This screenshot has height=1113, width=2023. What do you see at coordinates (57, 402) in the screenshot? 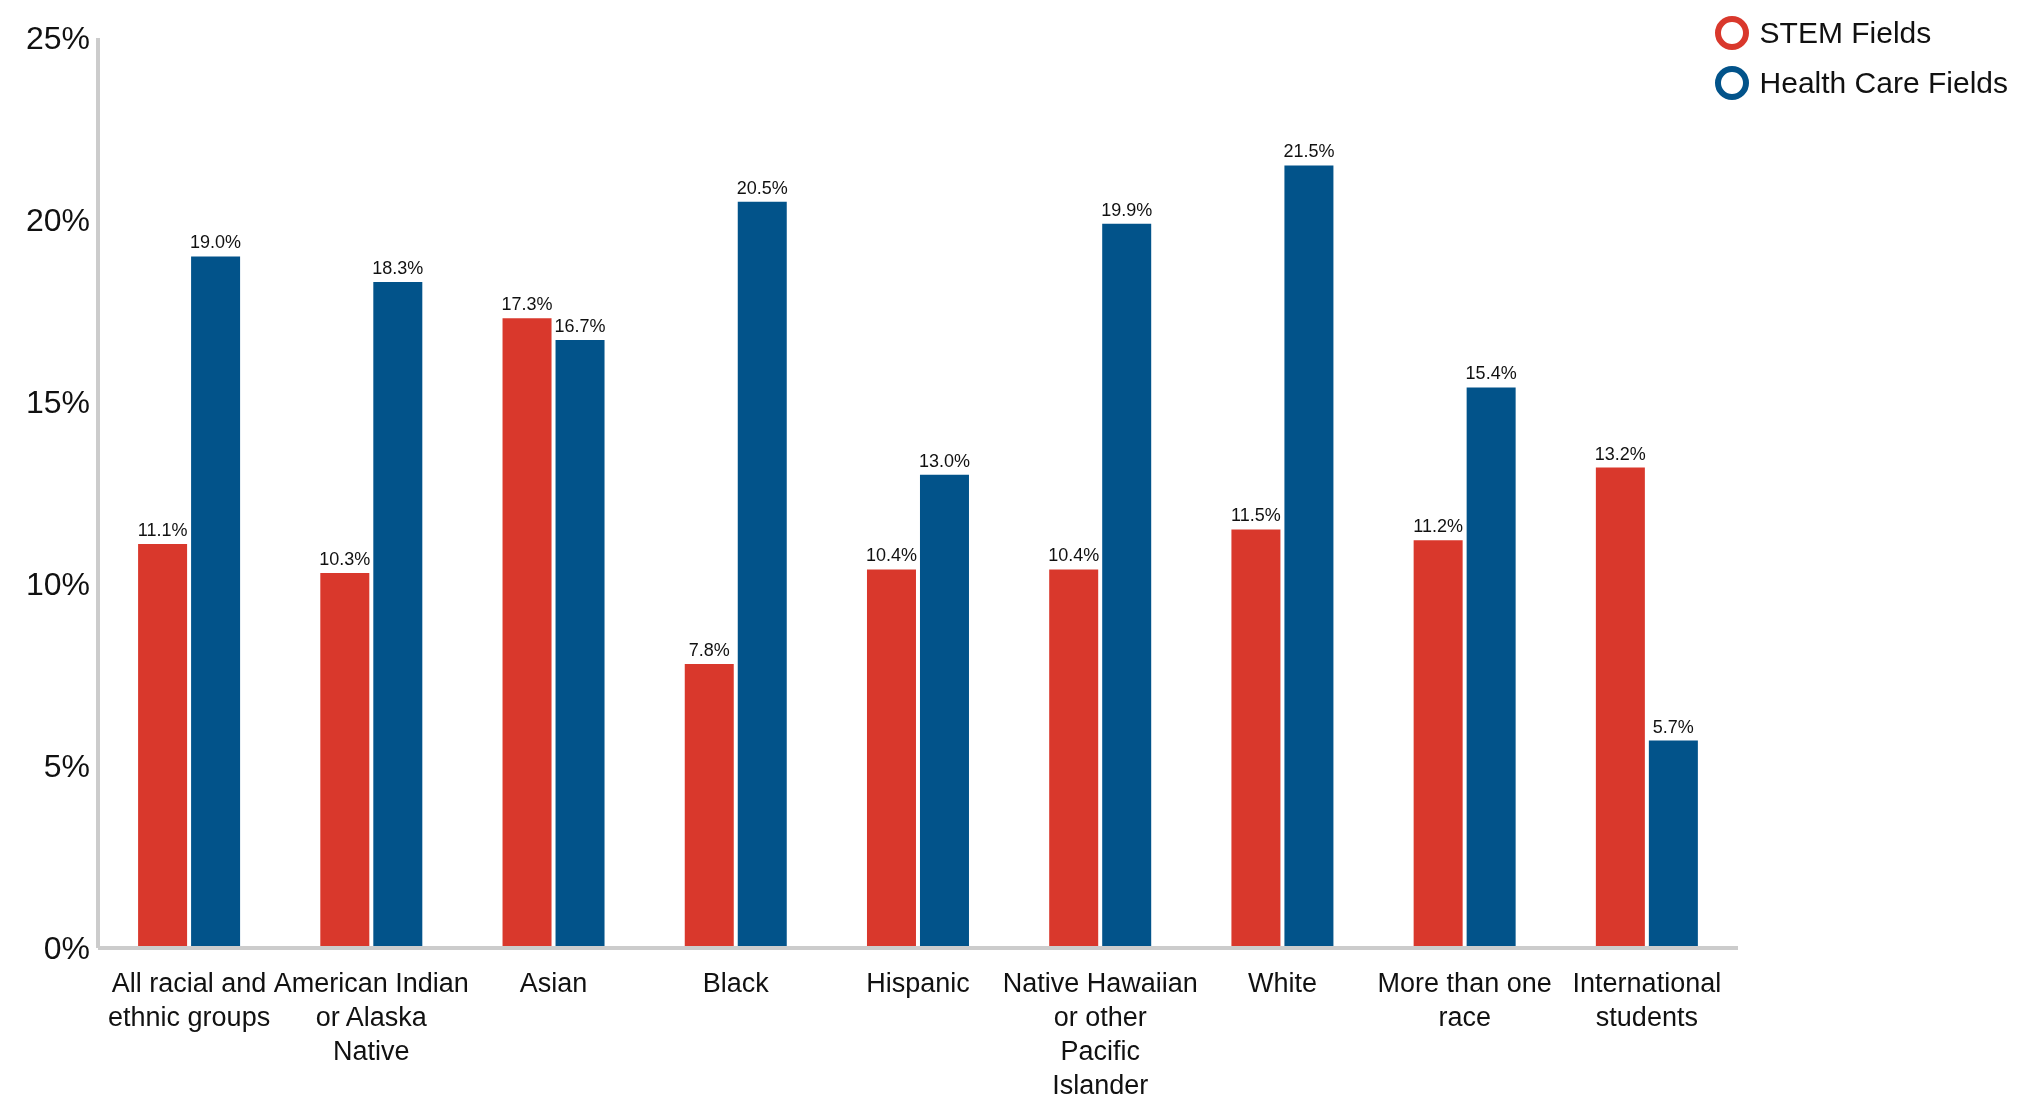
I see `y-tick-label: 15%` at bounding box center [57, 402].